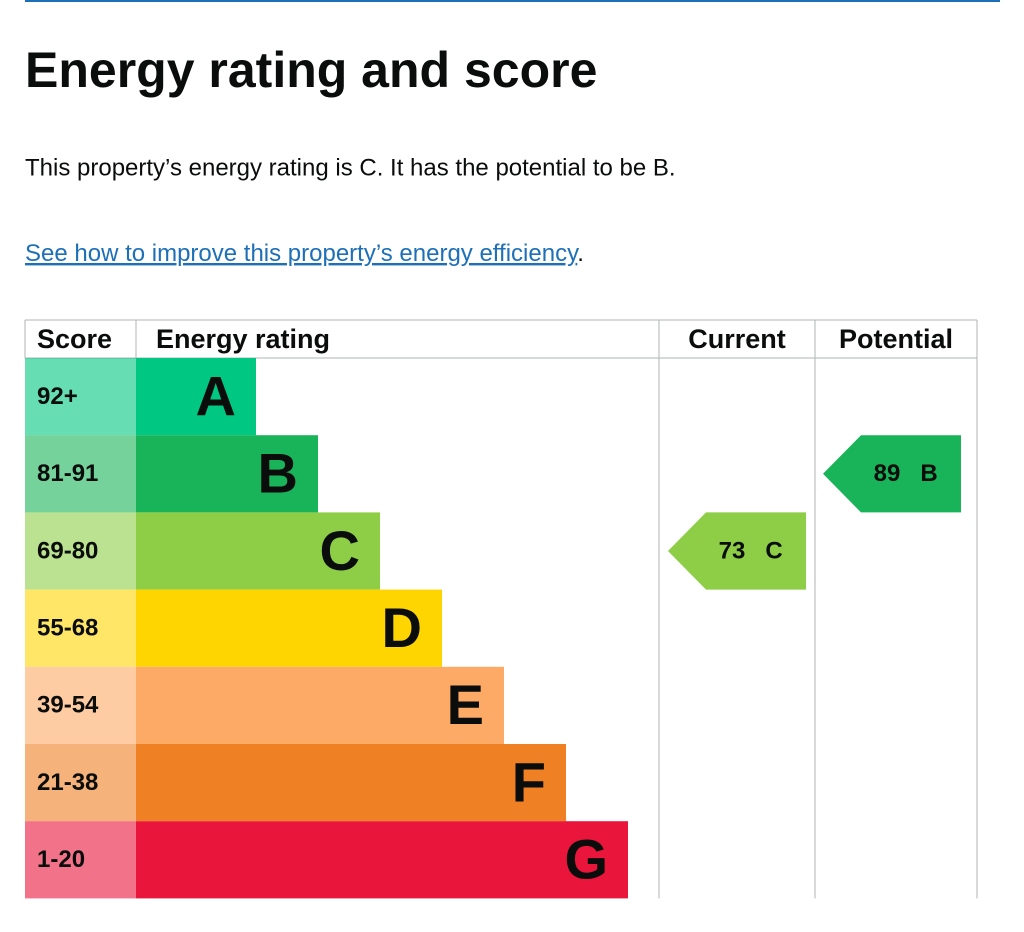  What do you see at coordinates (586, 859) in the screenshot?
I see `rating-letter: G` at bounding box center [586, 859].